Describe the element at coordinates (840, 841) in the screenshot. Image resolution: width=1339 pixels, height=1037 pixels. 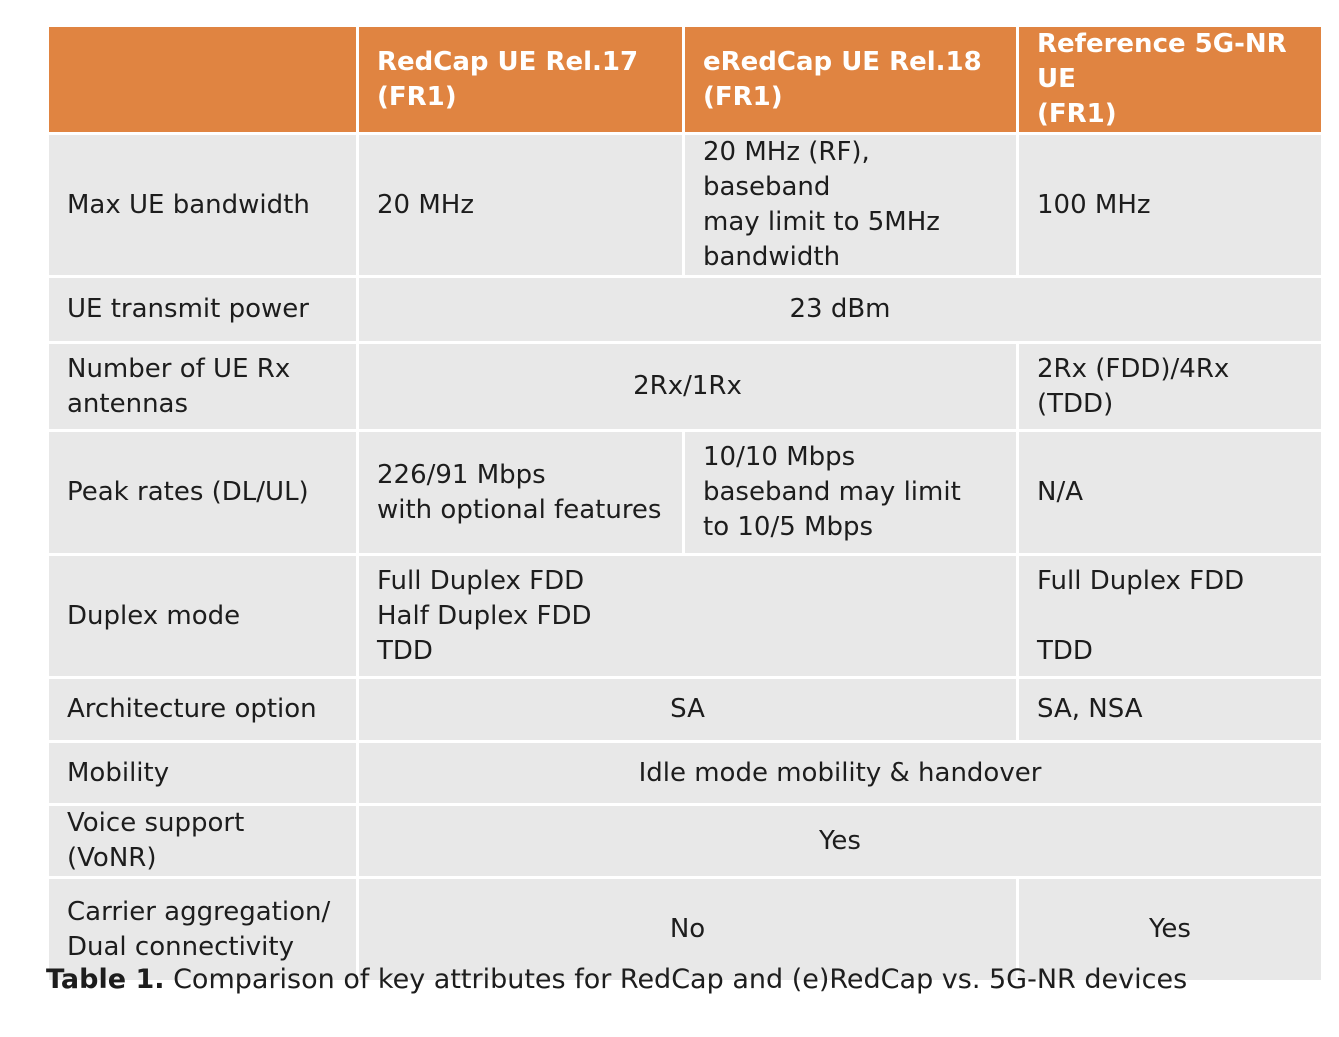
I see `cell-all-devices: Yes` at that location.